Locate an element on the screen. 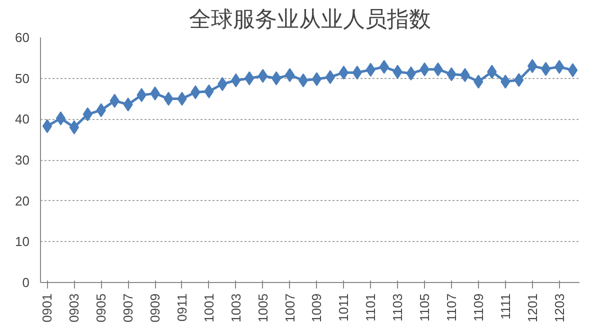 The image size is (599, 325). chart-title: 全球服务业从业人员指数 is located at coordinates (310, 20).